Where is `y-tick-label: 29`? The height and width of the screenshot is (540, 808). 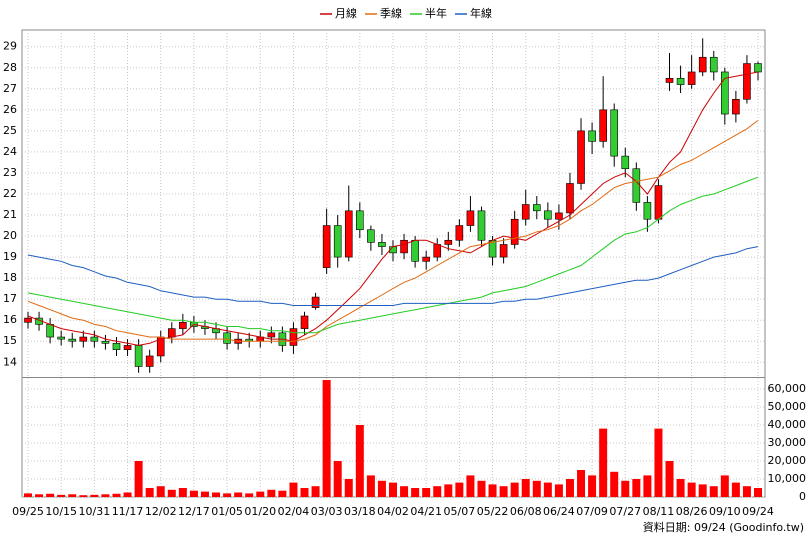
y-tick-label: 29 is located at coordinates (10, 46).